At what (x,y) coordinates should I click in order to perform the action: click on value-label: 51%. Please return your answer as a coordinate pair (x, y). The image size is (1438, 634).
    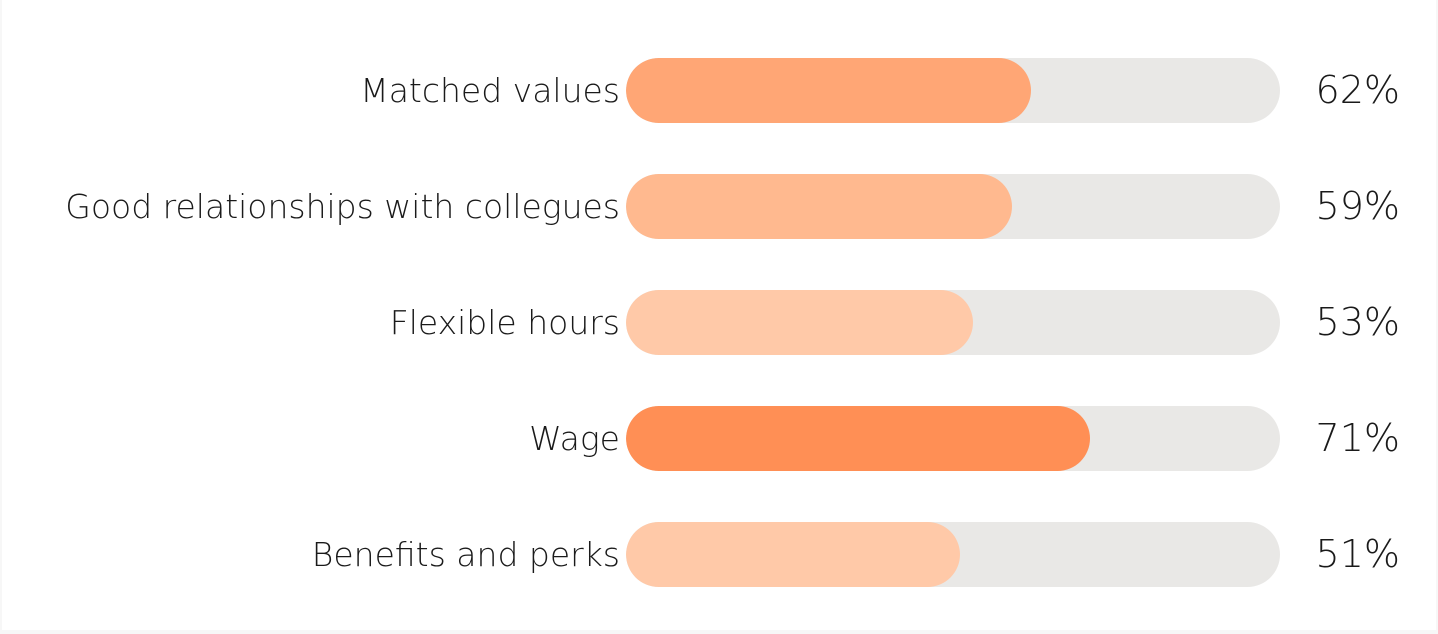
    Looking at the image, I should click on (1357, 554).